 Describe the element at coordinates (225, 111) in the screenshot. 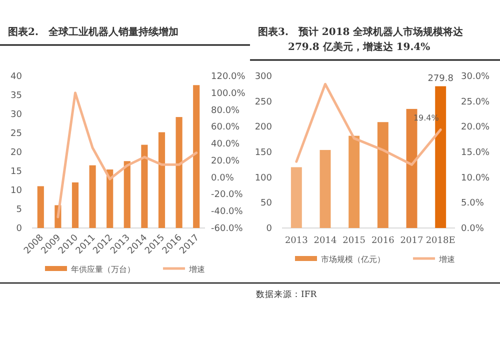

I see `y2-tick-label: 80.0%` at that location.